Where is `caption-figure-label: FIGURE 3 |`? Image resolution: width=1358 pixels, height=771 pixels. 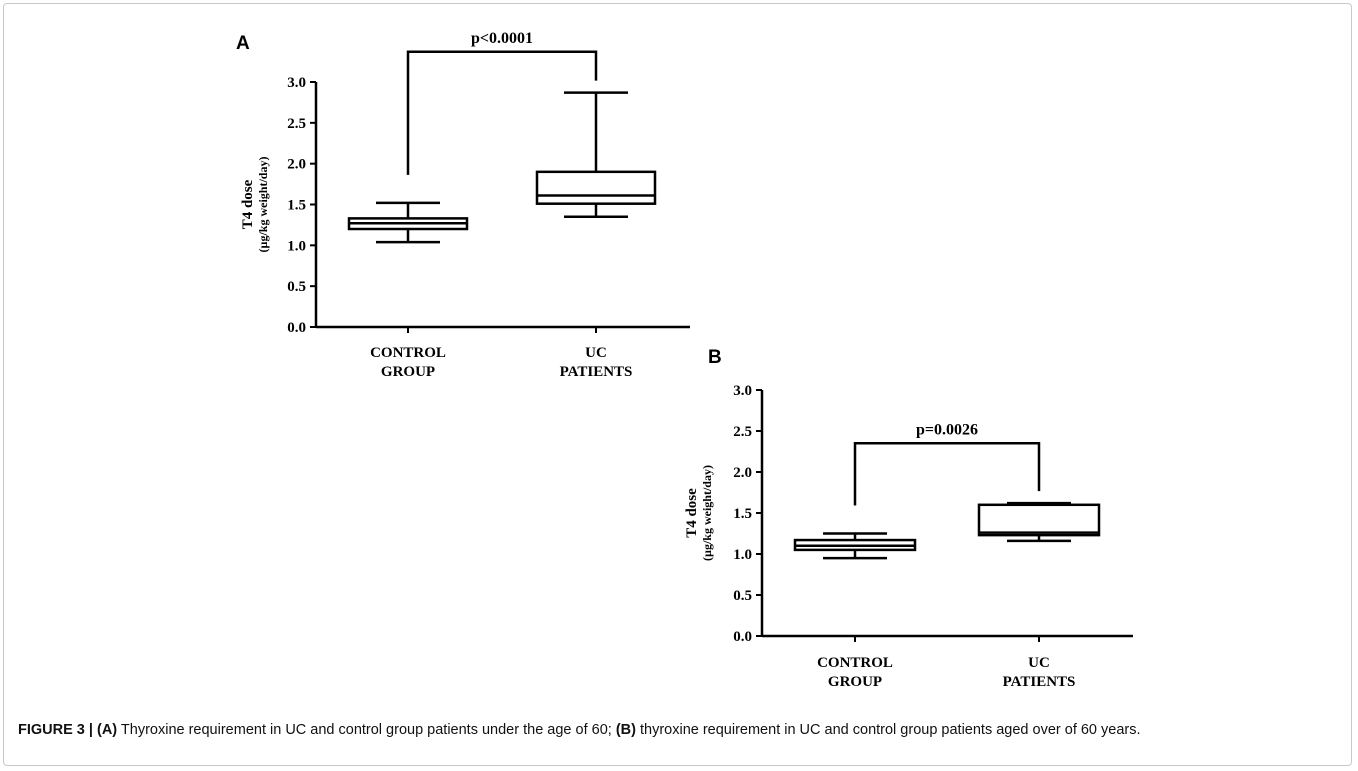 caption-figure-label: FIGURE 3 | is located at coordinates (55, 730).